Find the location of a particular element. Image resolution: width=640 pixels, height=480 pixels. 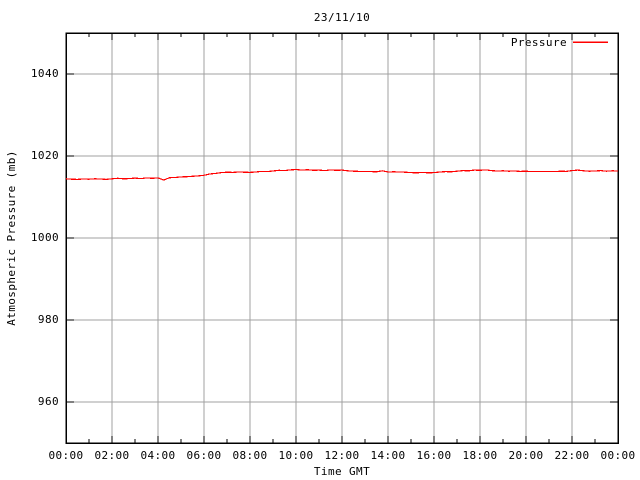

y-tick-label: 1020 is located at coordinates (44, 155).